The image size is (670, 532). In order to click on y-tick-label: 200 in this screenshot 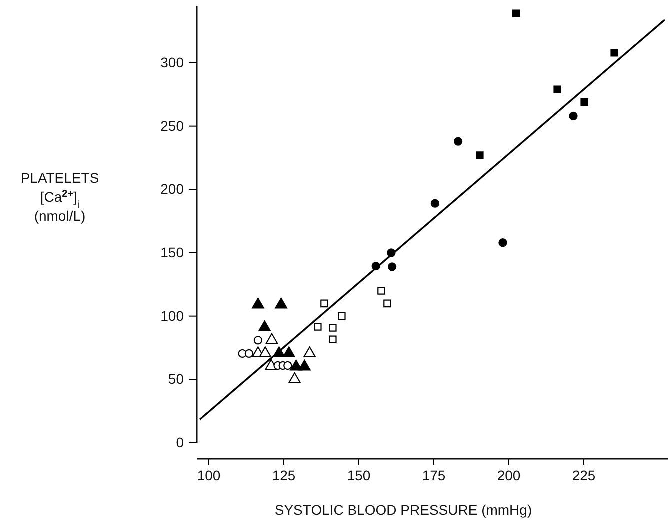, I will do `click(172, 189)`.